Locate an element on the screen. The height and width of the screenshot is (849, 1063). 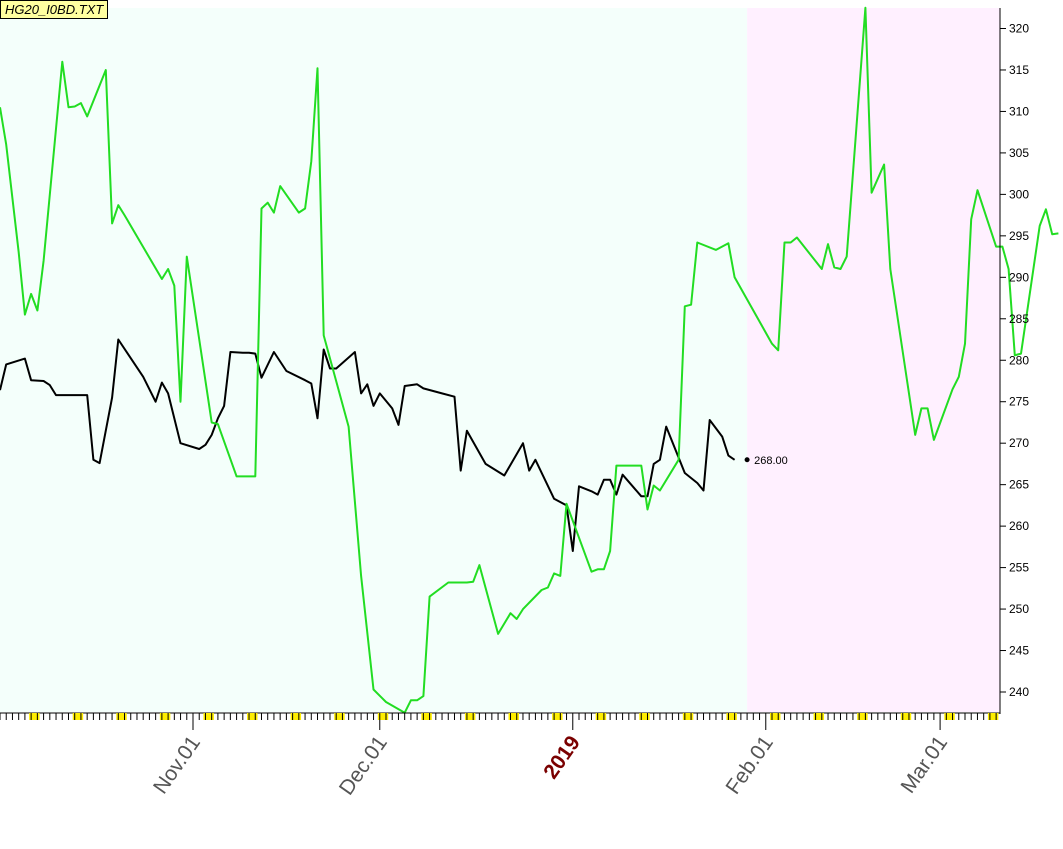
x-tick-label: 2019 is located at coordinates (562, 757).